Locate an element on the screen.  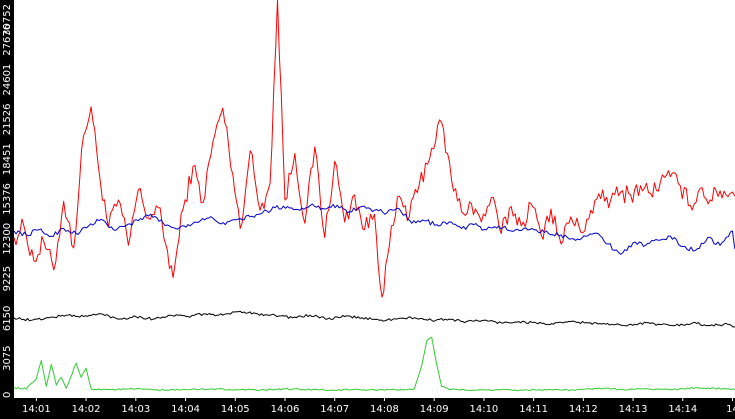
x-tick-label-3: 14:04 is located at coordinates (185, 409).